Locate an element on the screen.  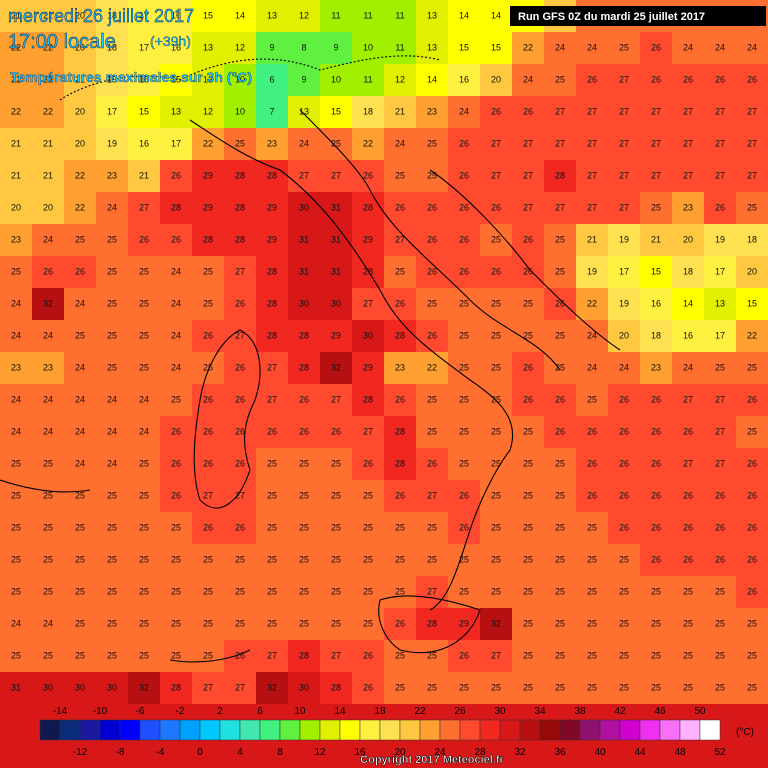
legend-label: 4 is located at coordinates (240, 752).